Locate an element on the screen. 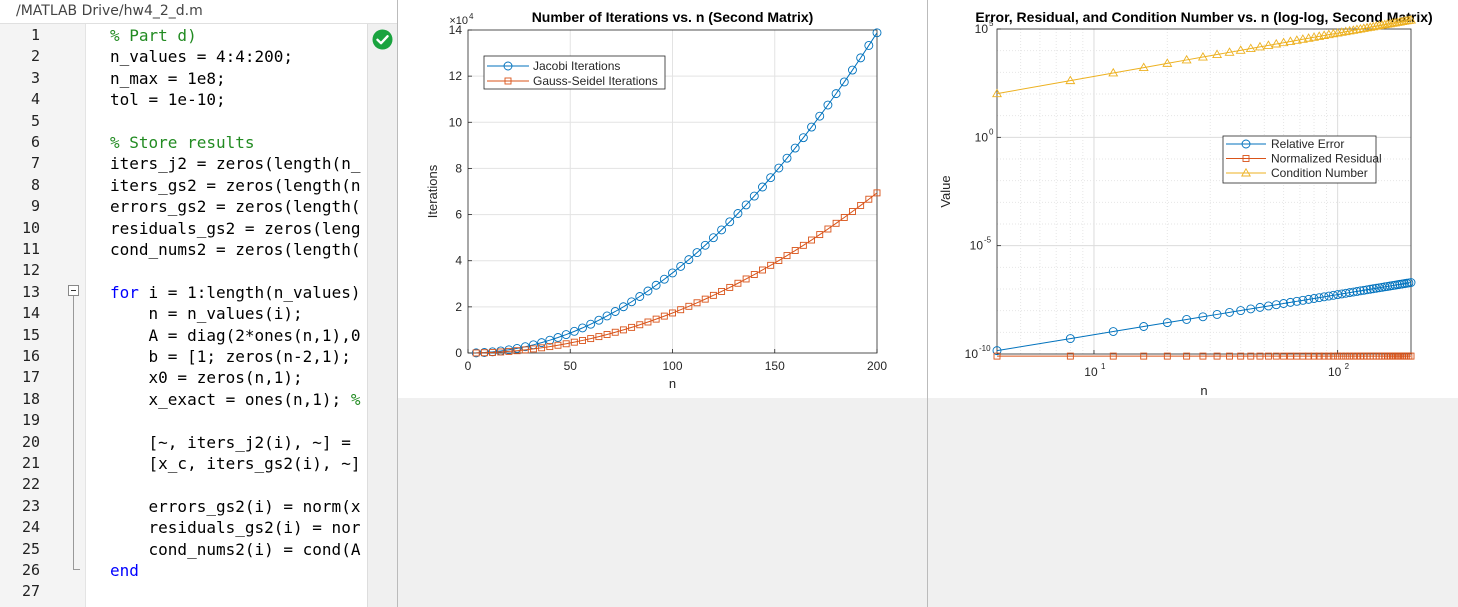 The image size is (1458, 607). file-path: /MATLAB Drive/hw4_2_d.m is located at coordinates (198, 12).